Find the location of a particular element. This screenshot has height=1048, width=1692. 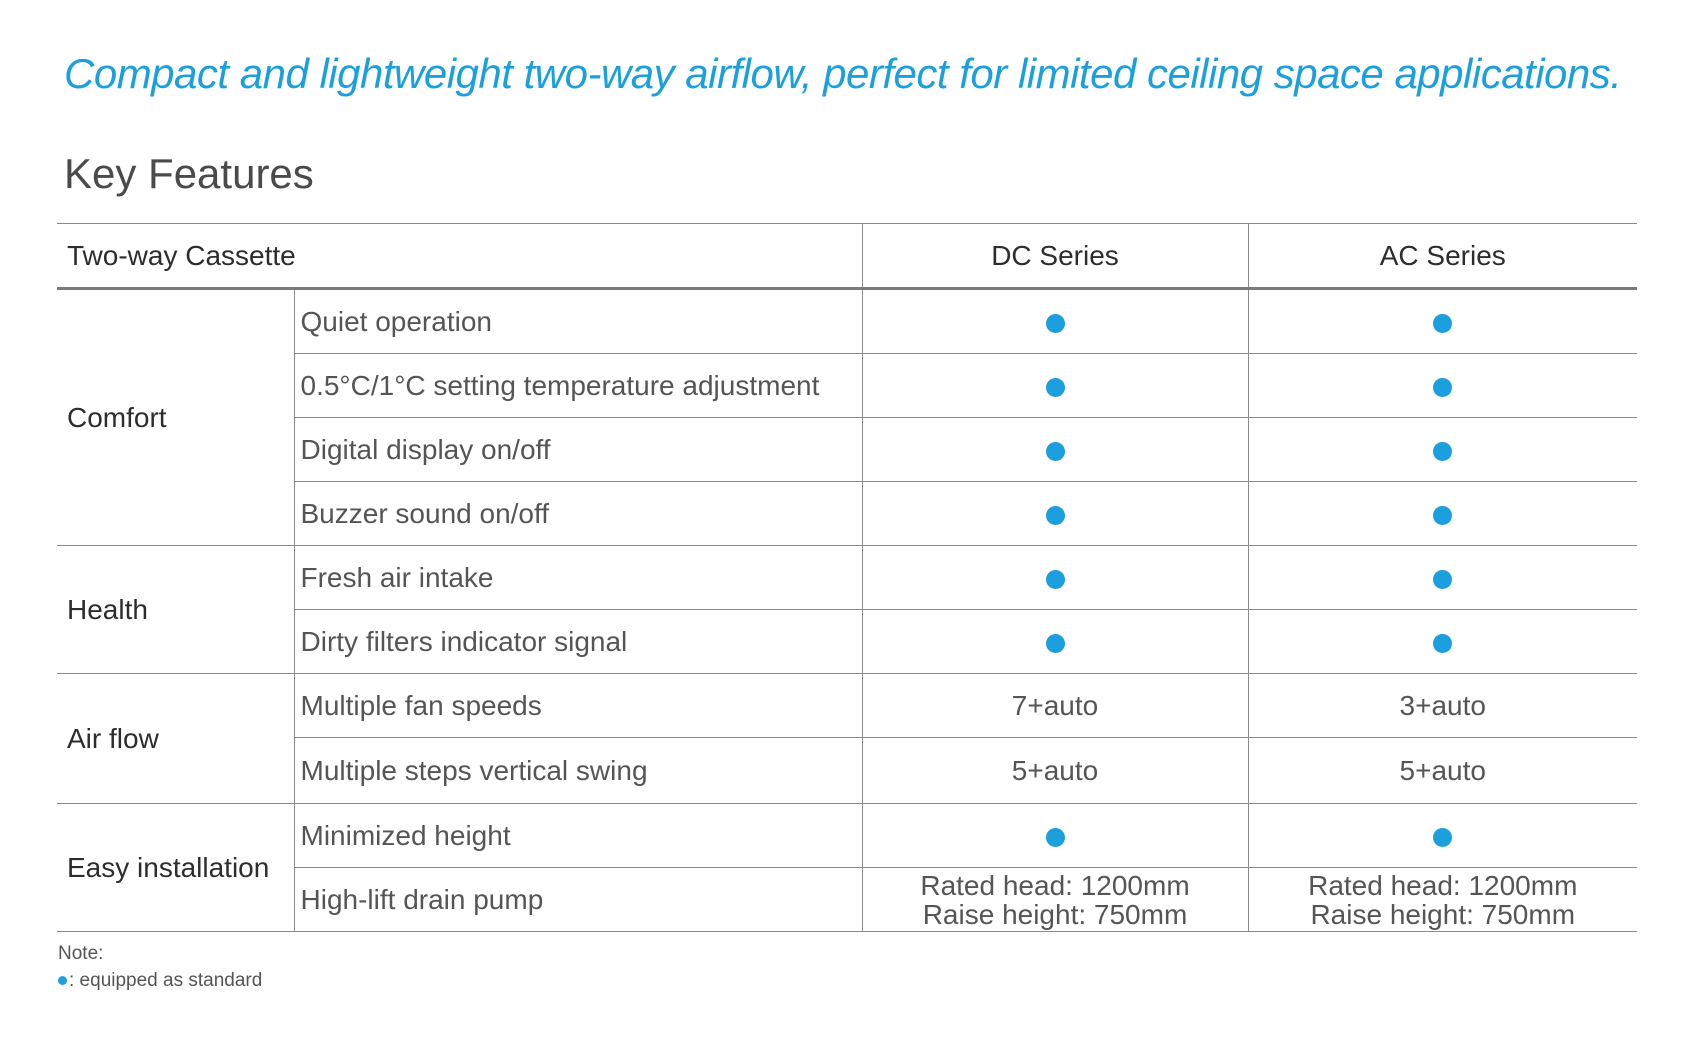

note-title: Note: is located at coordinates (81, 953).